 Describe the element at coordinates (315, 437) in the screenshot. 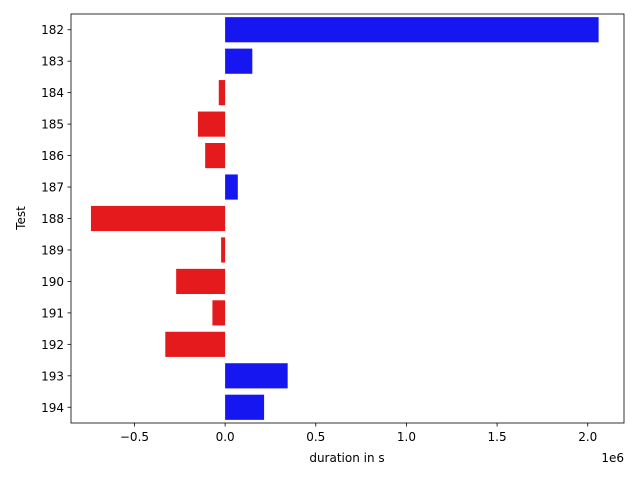

I see `x-tick-label: 0.5` at that location.